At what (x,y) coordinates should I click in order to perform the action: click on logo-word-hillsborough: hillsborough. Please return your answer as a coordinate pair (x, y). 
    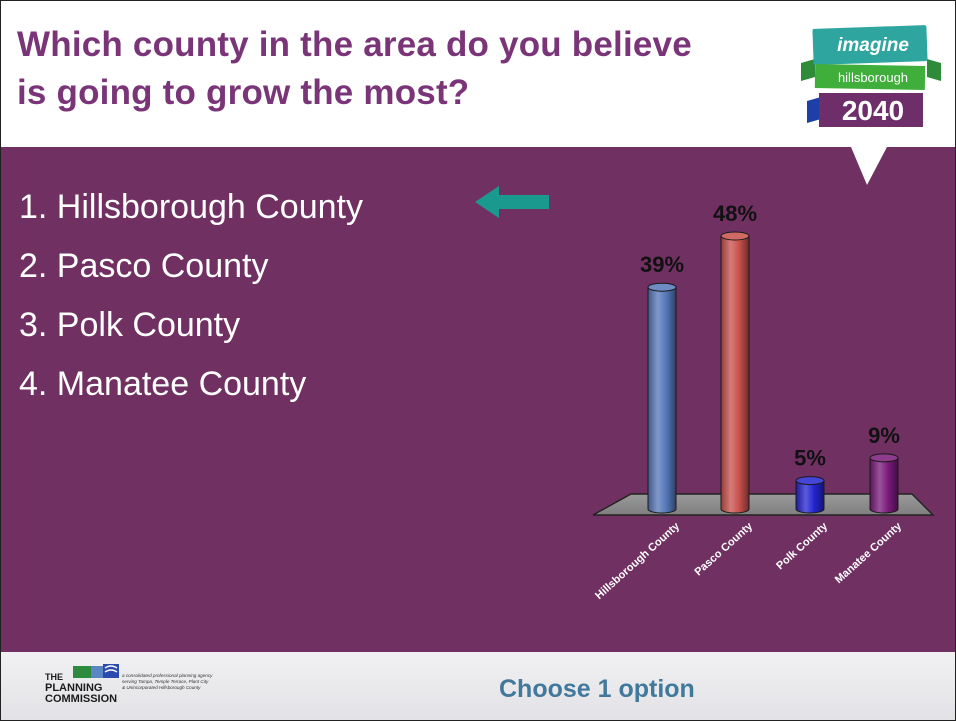
    Looking at the image, I should click on (873, 77).